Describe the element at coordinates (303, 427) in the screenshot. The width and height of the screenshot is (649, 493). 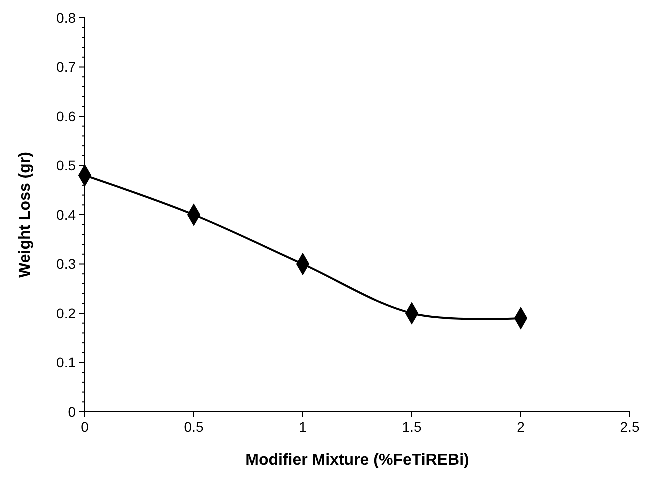
I see `x-tick-label: 1` at that location.